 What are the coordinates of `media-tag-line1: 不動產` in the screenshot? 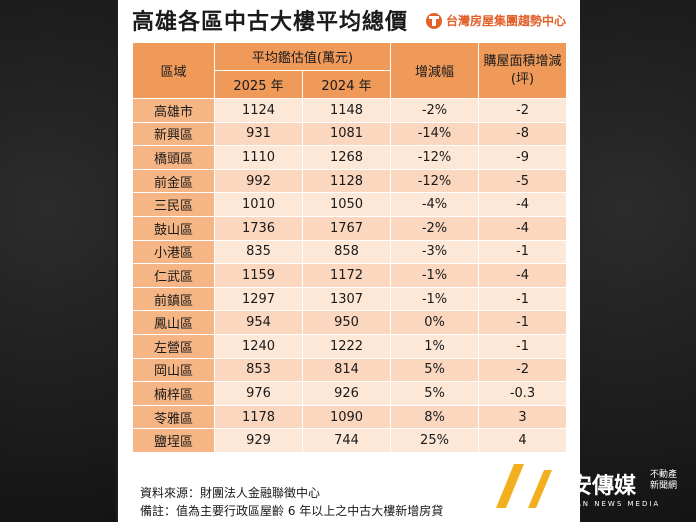 It's located at (664, 475).